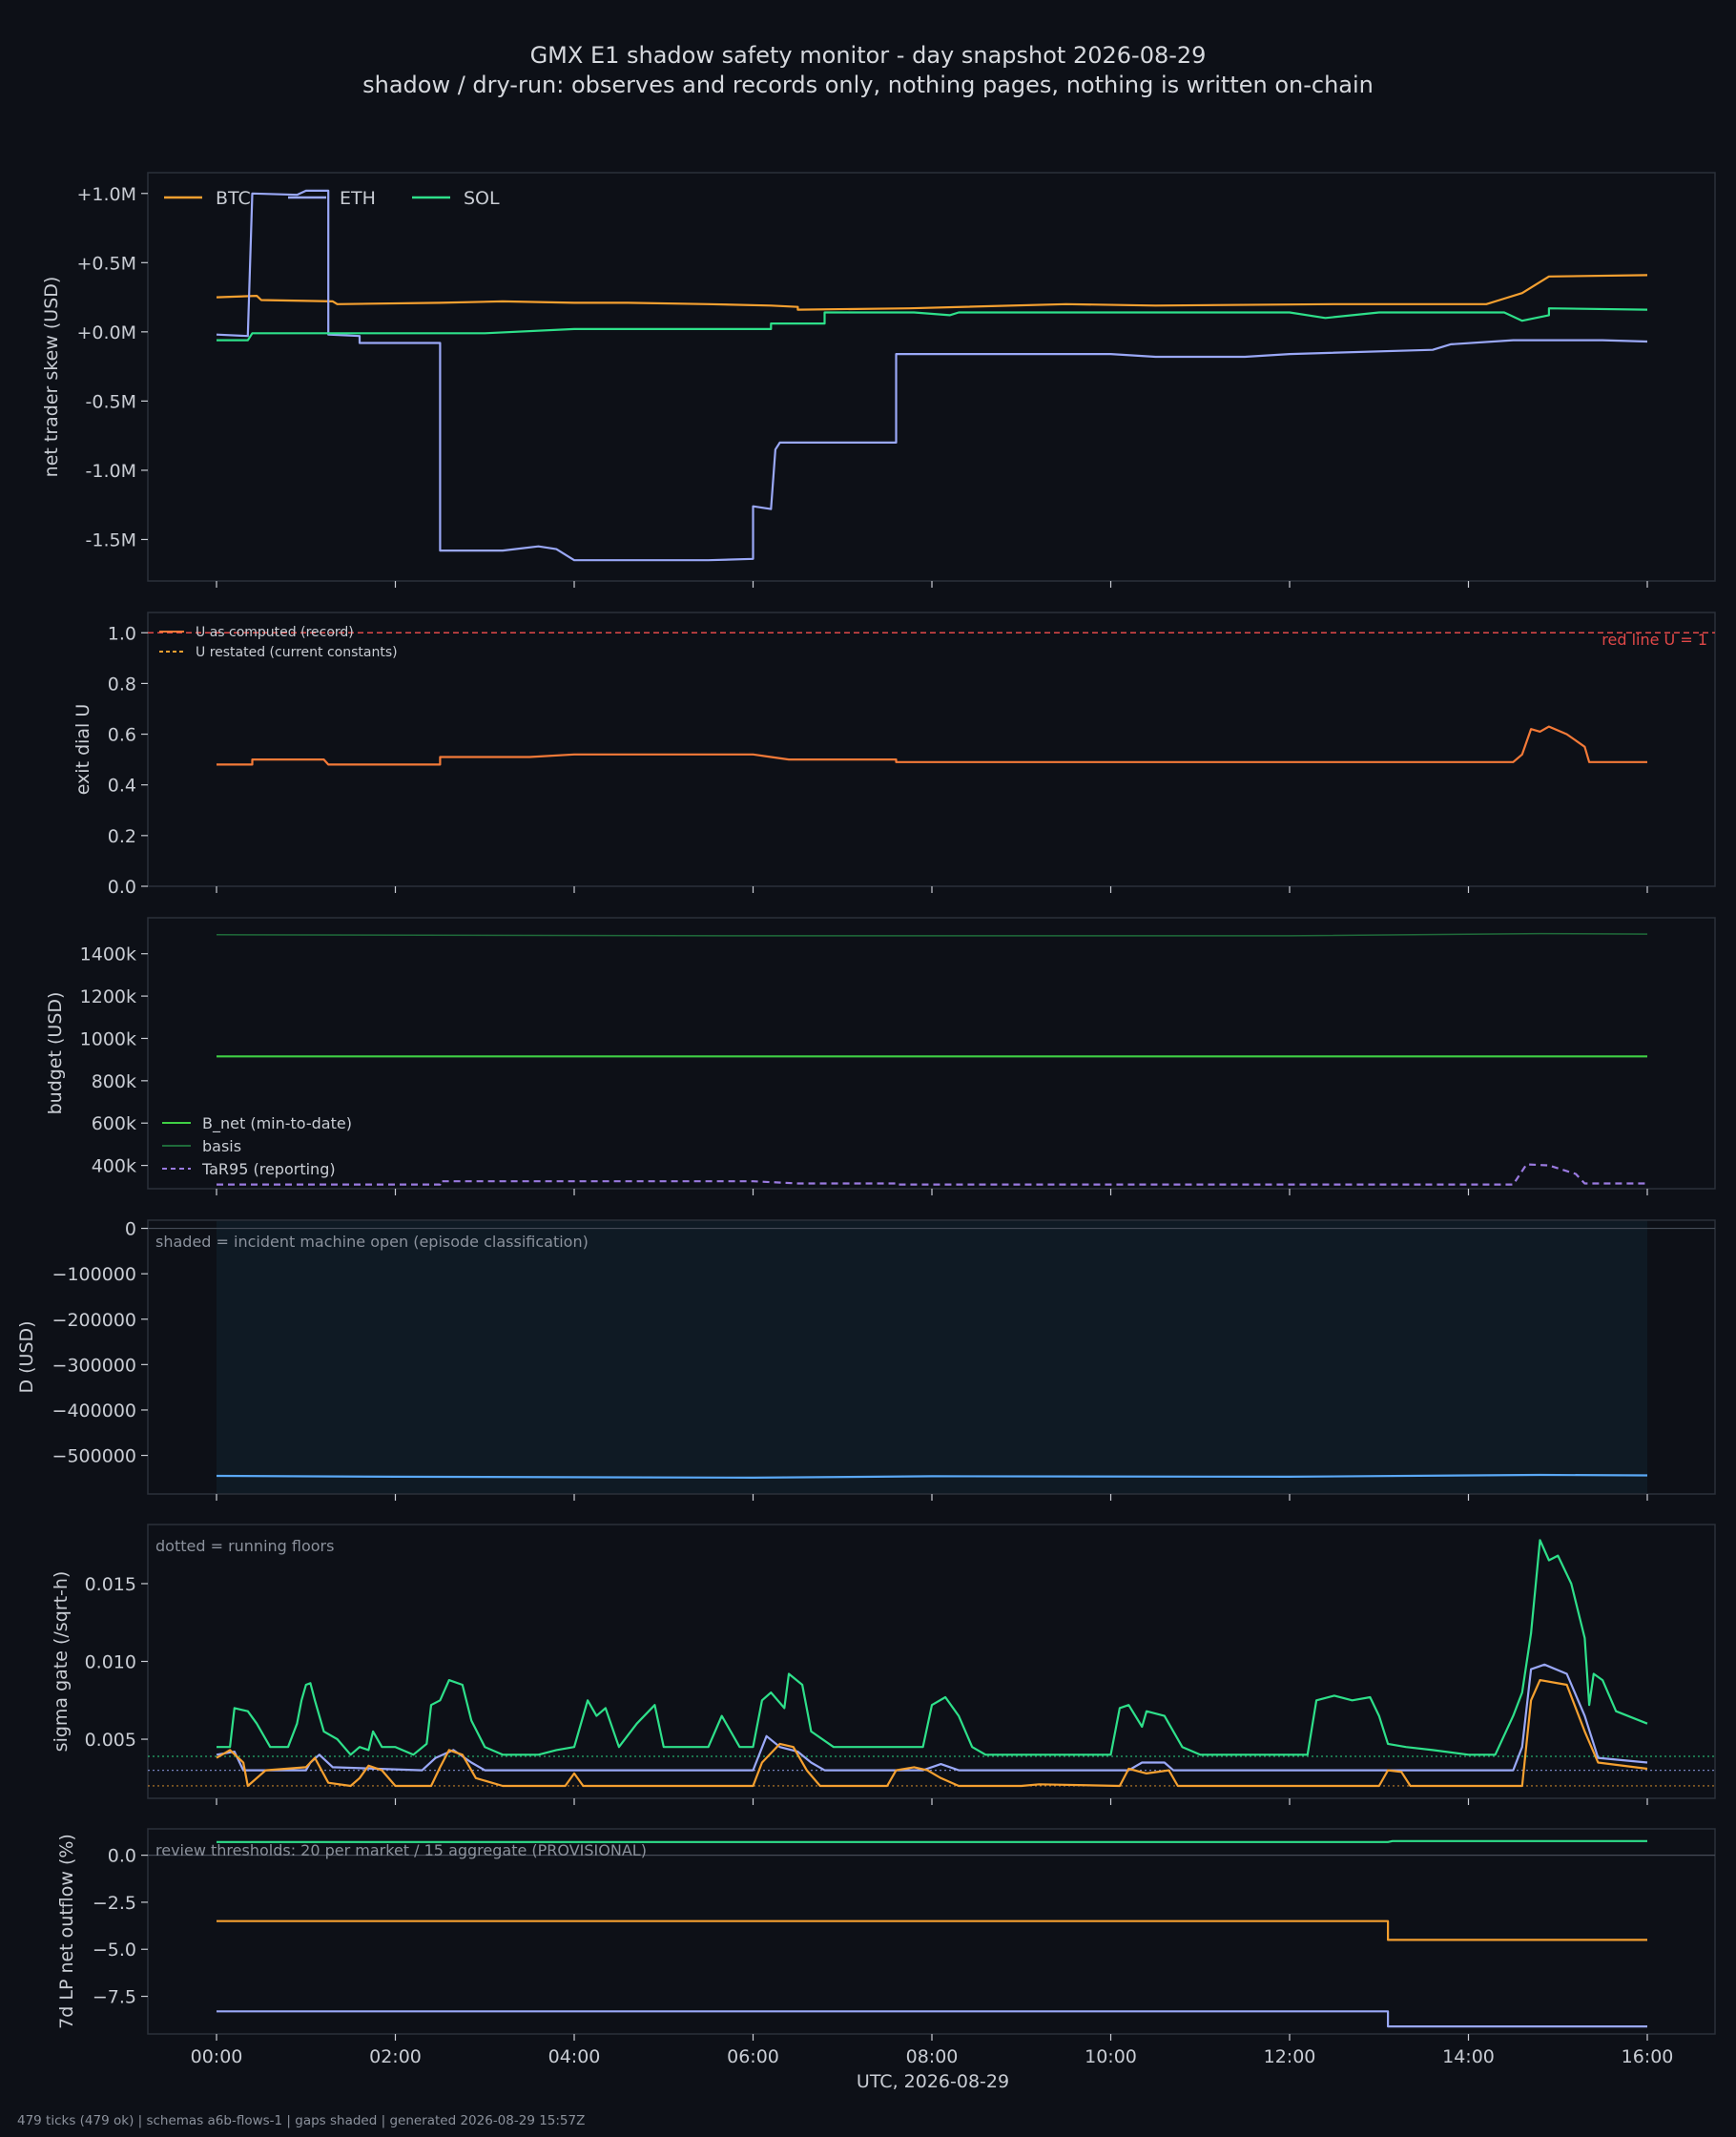 The height and width of the screenshot is (2137, 1736). I want to click on y-tick-label: 0.010, so click(110, 1662).